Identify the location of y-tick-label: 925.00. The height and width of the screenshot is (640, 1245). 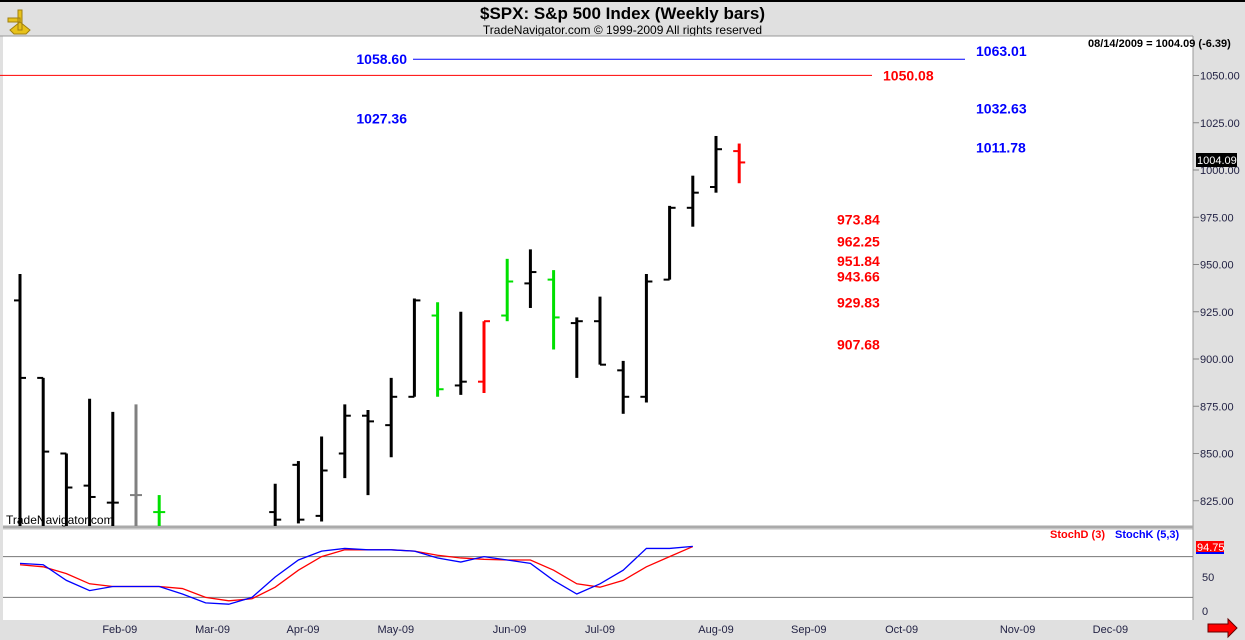
(1217, 313).